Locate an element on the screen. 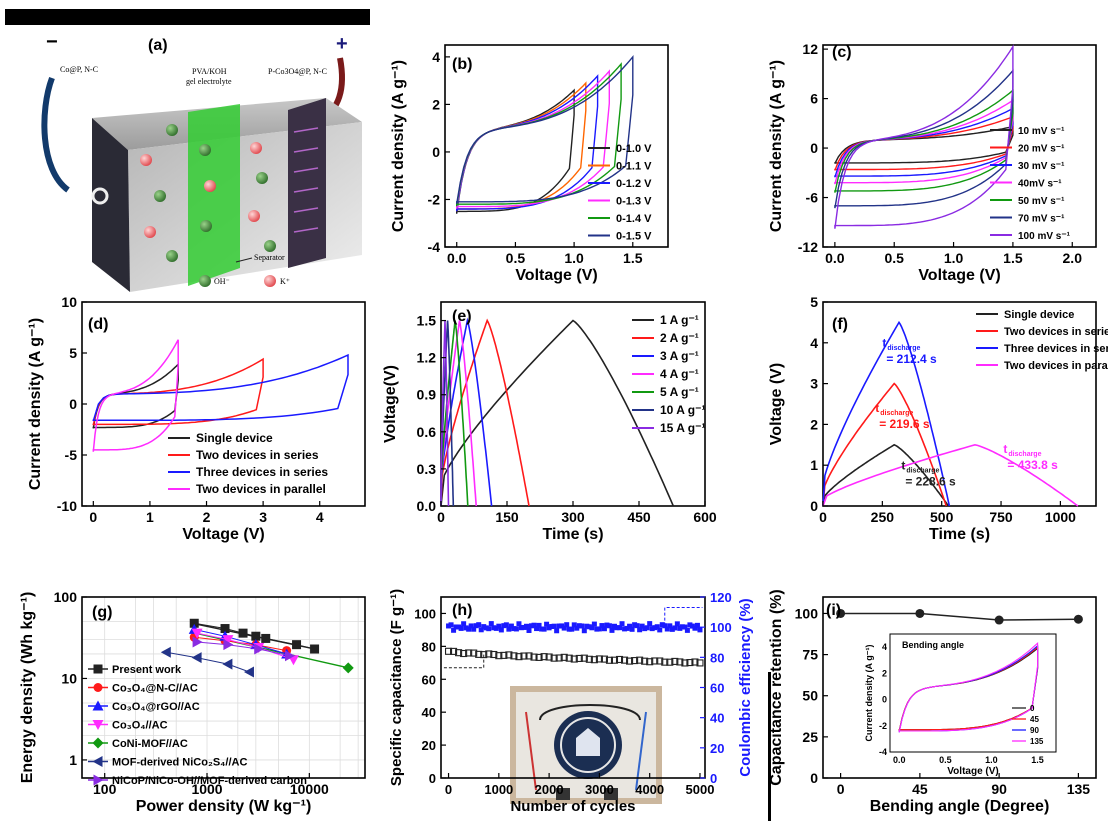  y-tick-label: 1.2 is located at coordinates (427, 358).